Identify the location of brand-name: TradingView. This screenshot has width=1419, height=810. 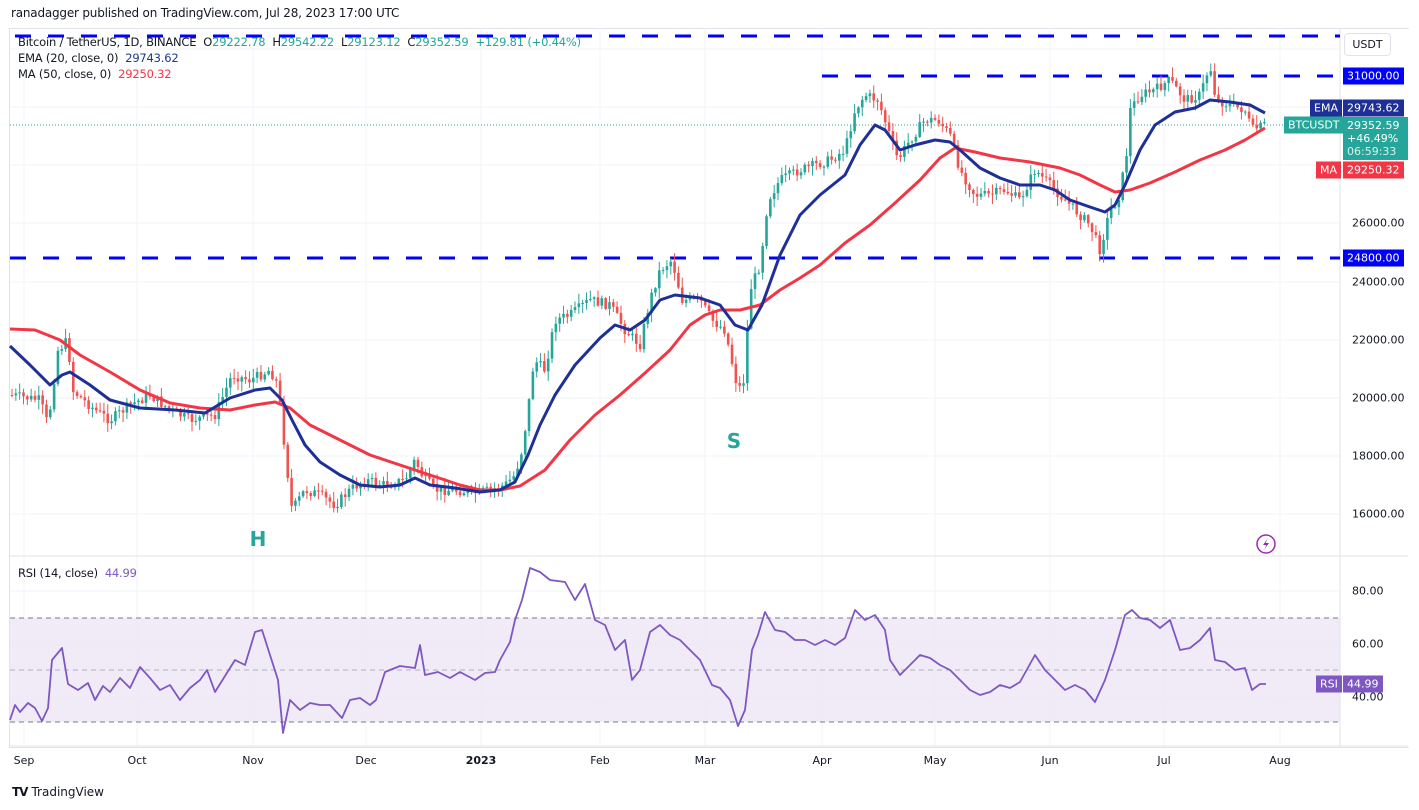
(67, 792).